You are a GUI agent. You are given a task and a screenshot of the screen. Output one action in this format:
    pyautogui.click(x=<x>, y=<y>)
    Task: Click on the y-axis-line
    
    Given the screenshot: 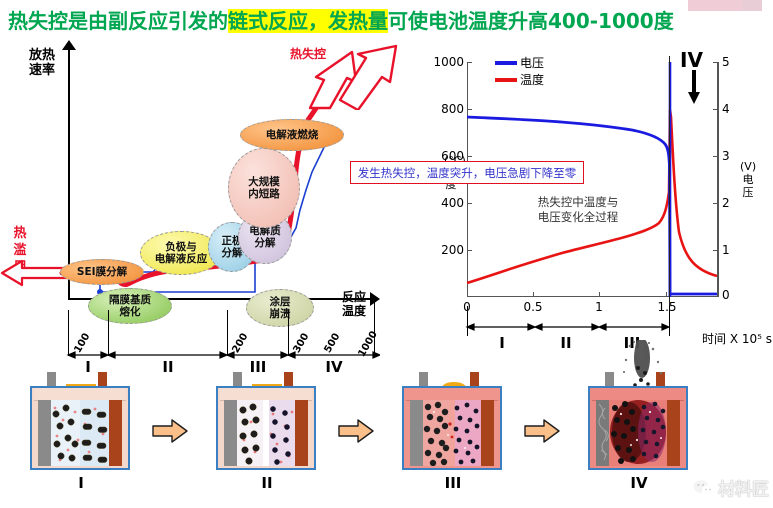 What is the action you would take?
    pyautogui.click(x=69, y=172)
    